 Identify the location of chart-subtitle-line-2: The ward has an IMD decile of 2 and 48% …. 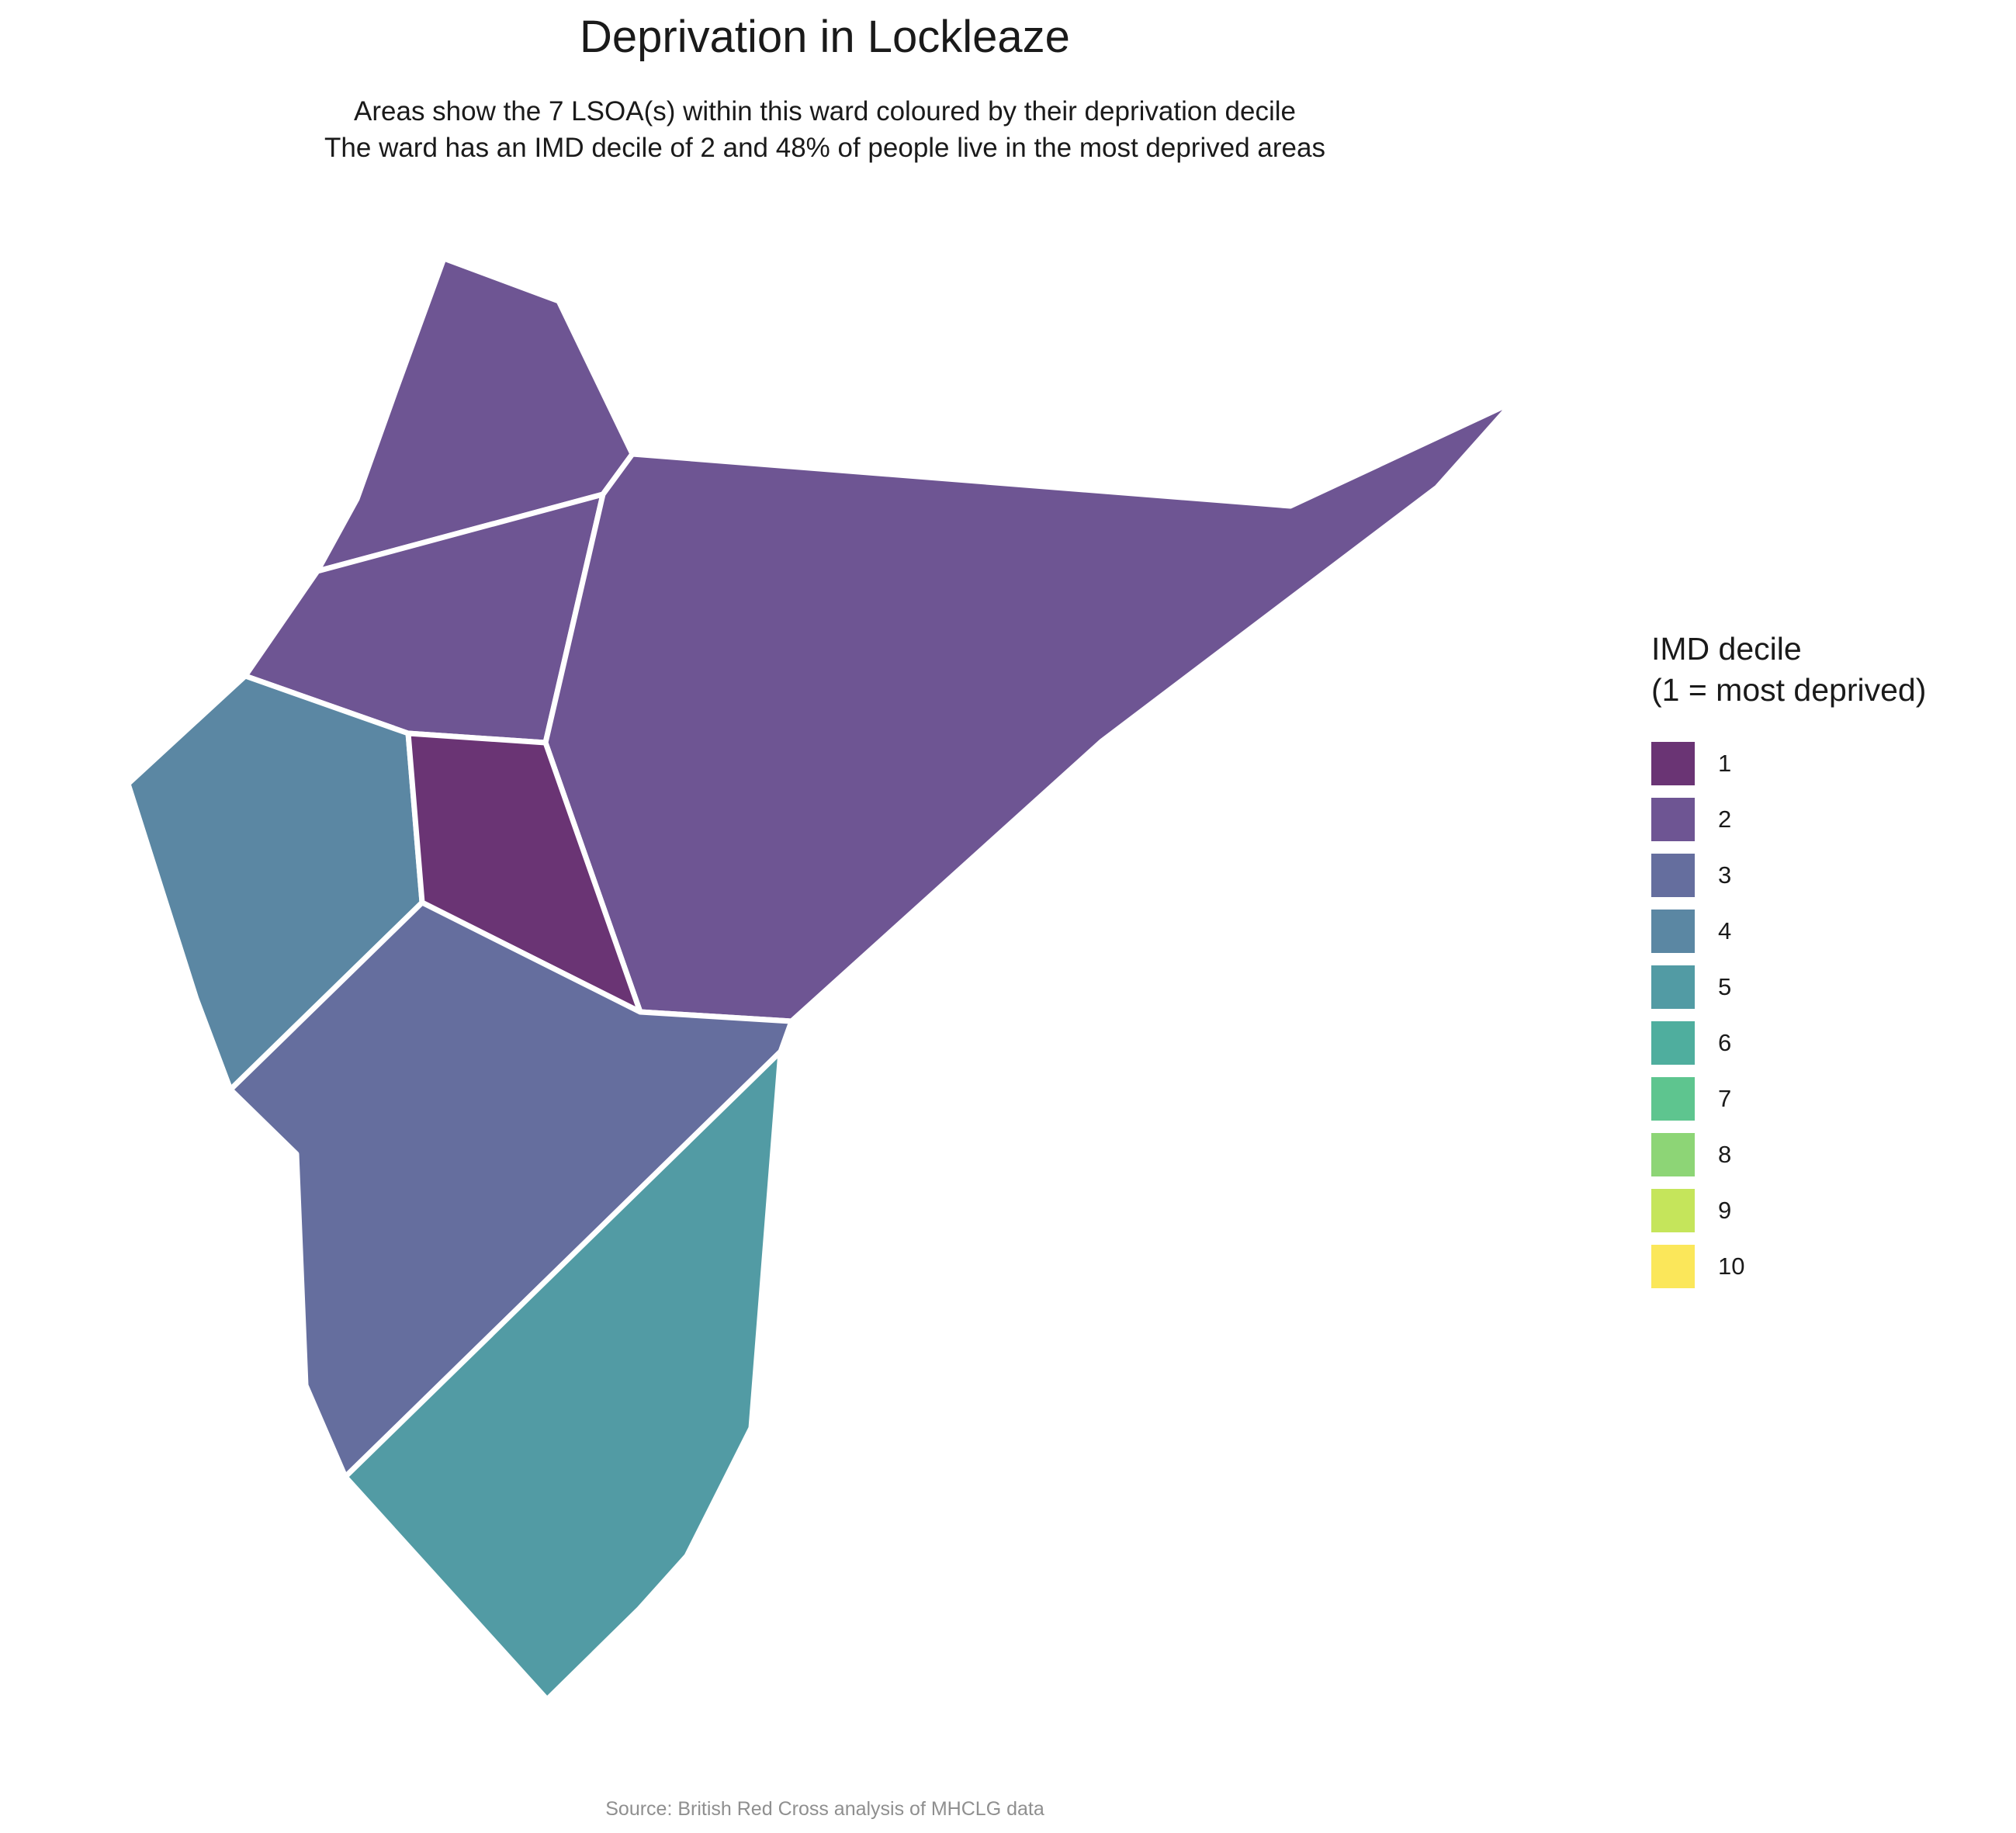
(825, 148).